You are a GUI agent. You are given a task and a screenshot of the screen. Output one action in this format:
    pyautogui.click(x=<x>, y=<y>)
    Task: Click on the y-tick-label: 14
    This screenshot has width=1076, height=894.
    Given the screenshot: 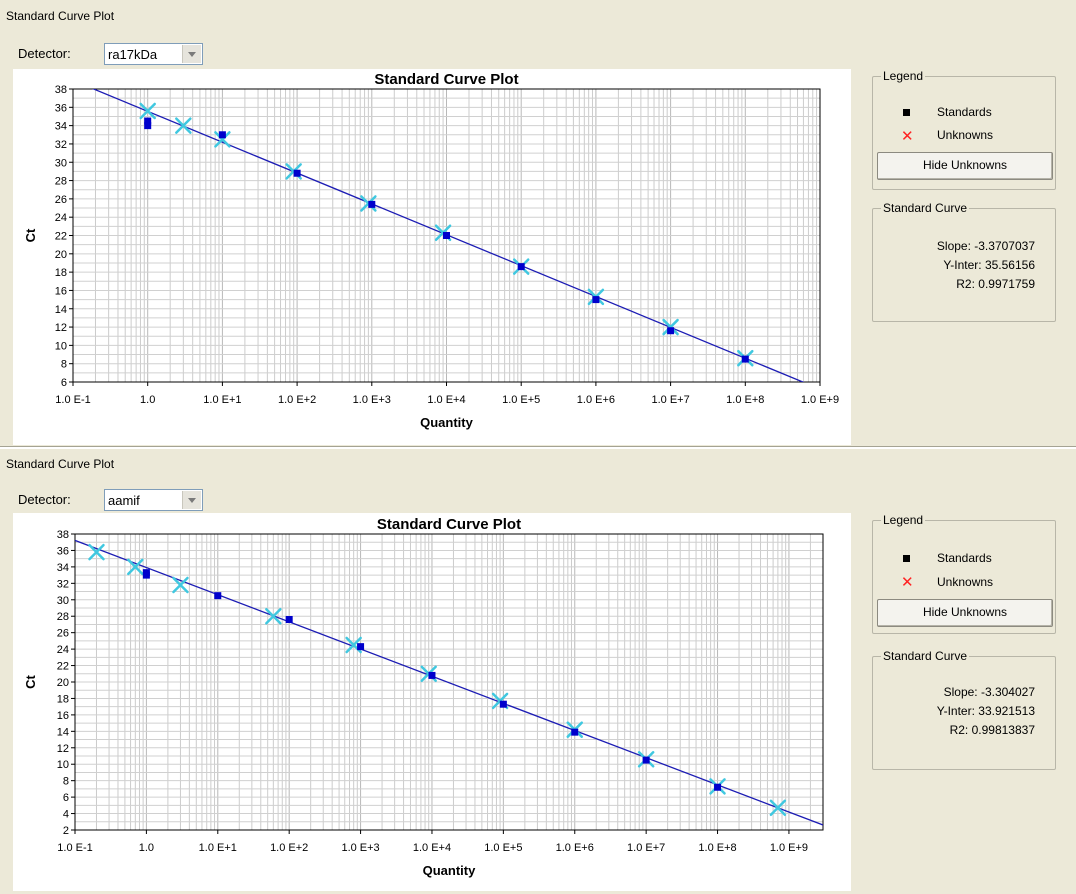 What is the action you would take?
    pyautogui.click(x=61, y=310)
    